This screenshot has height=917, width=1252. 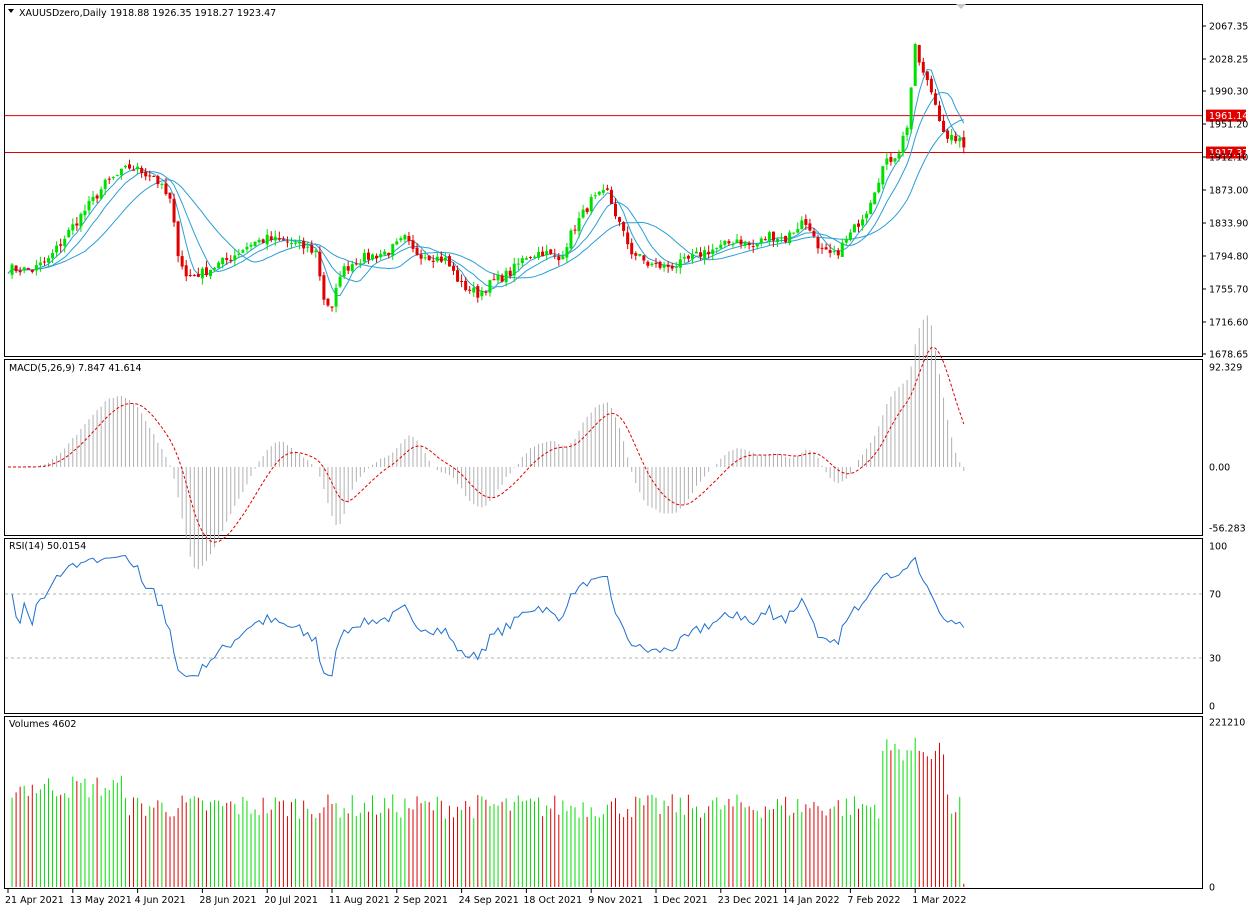 What do you see at coordinates (1219, 468) in the screenshot?
I see `macd-tick-label: 0.00` at bounding box center [1219, 468].